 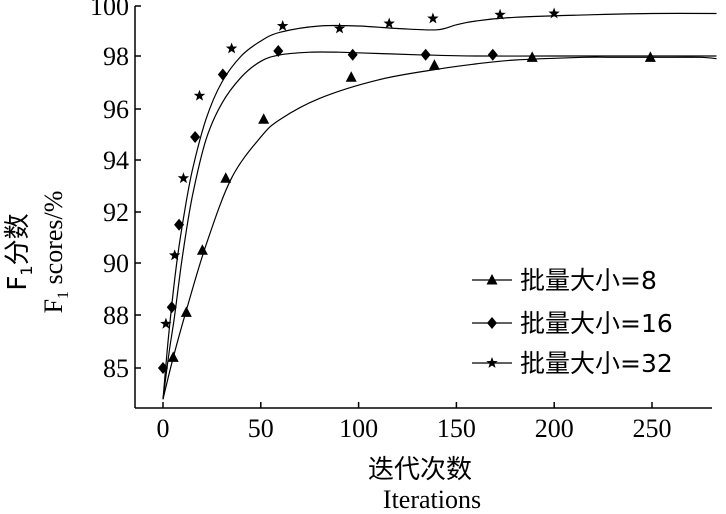 I want to click on legend: 批量大小=8 批量大小=16 批量大小=32, so click(x=572, y=322).